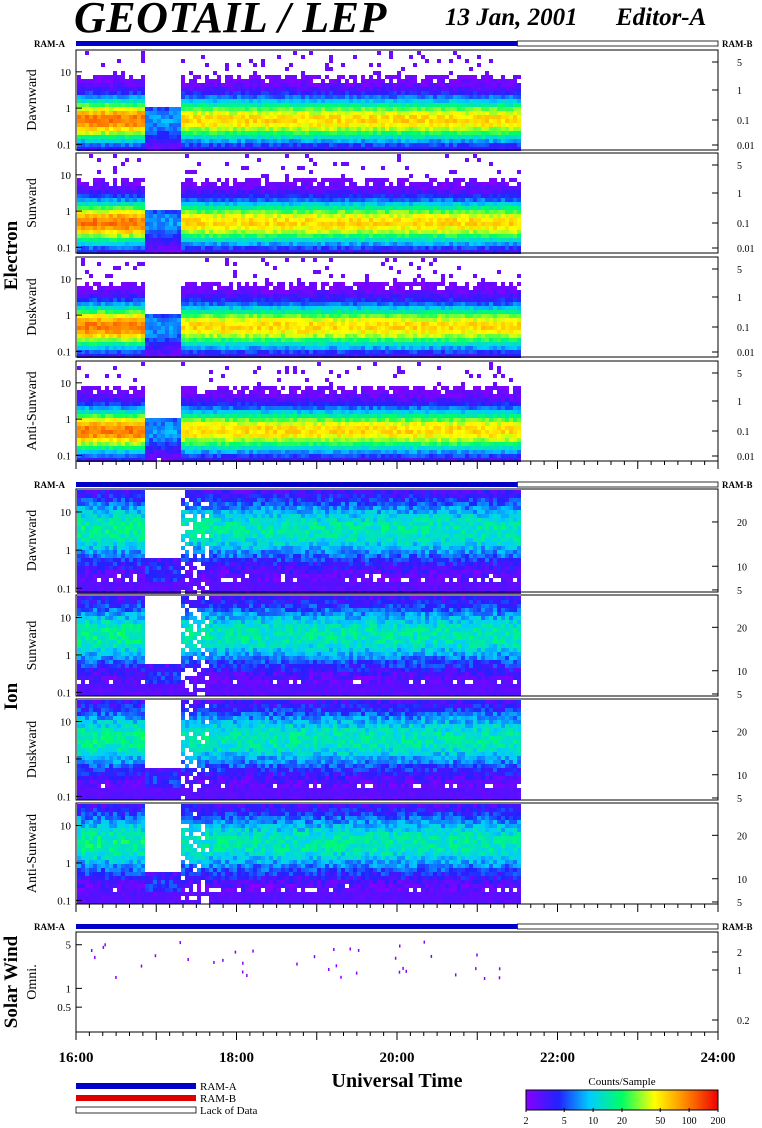 This screenshot has height=1128, width=762. Describe the element at coordinates (11, 696) in the screenshot. I see `group-label: Ion` at that location.